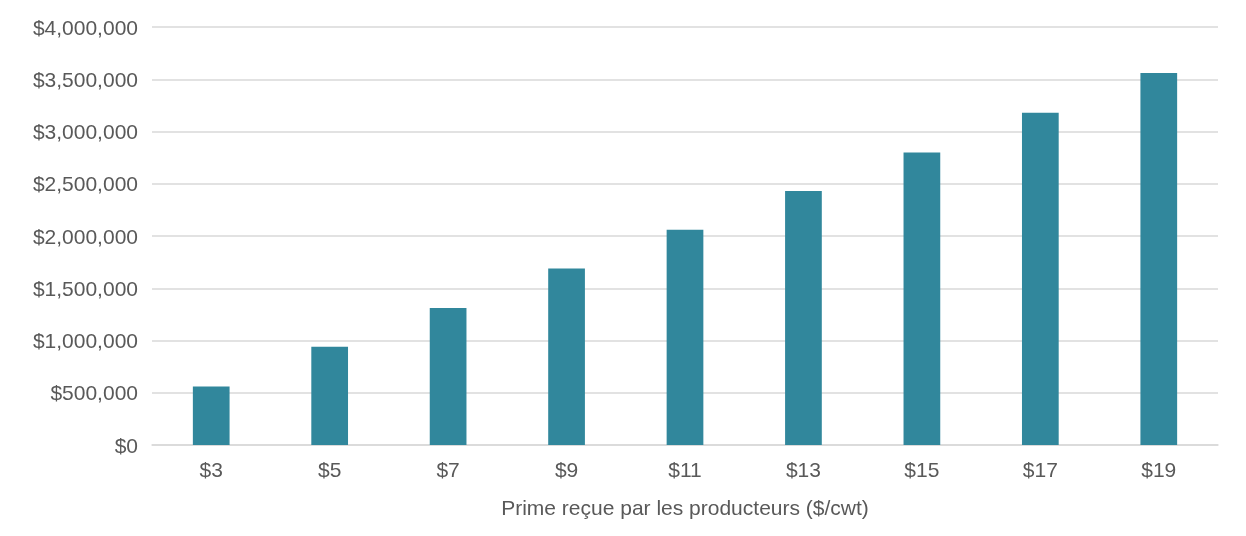  What do you see at coordinates (922, 469) in the screenshot?
I see `x-tick-label: $15` at bounding box center [922, 469].